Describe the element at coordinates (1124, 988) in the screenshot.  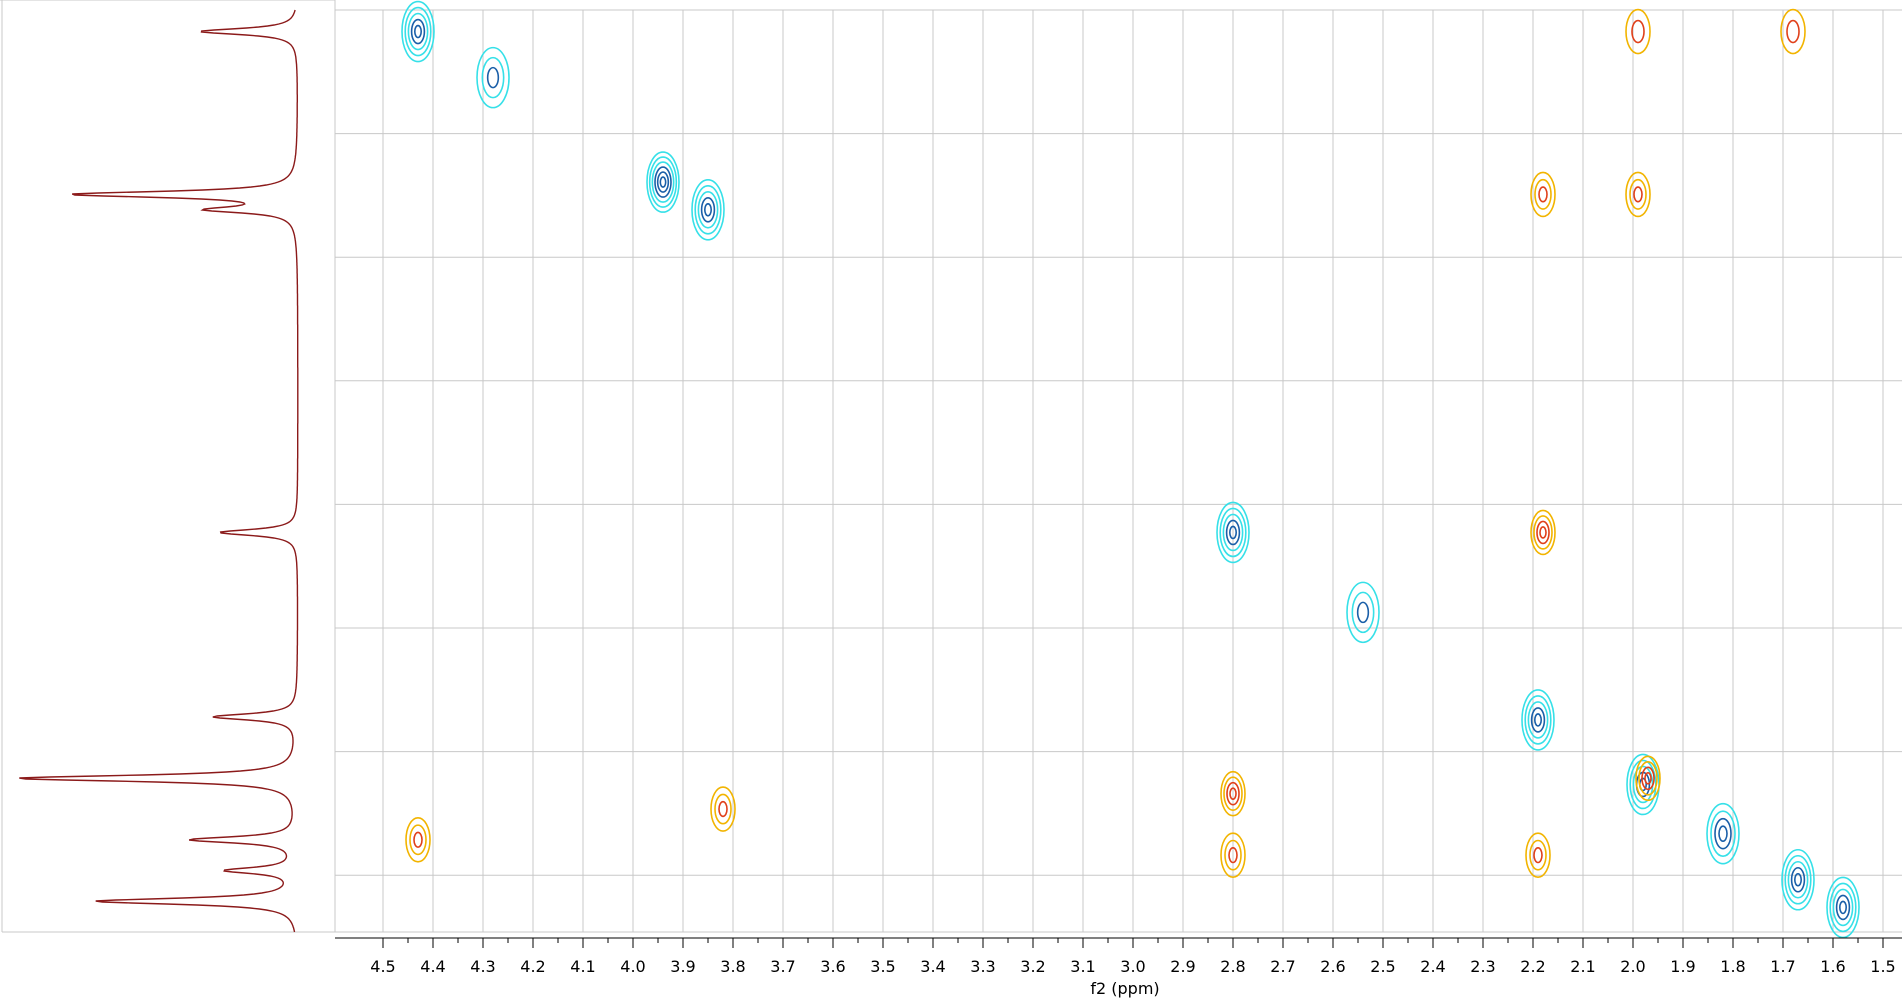
I see `x-axis-title: f2 (ppm)` at that location.